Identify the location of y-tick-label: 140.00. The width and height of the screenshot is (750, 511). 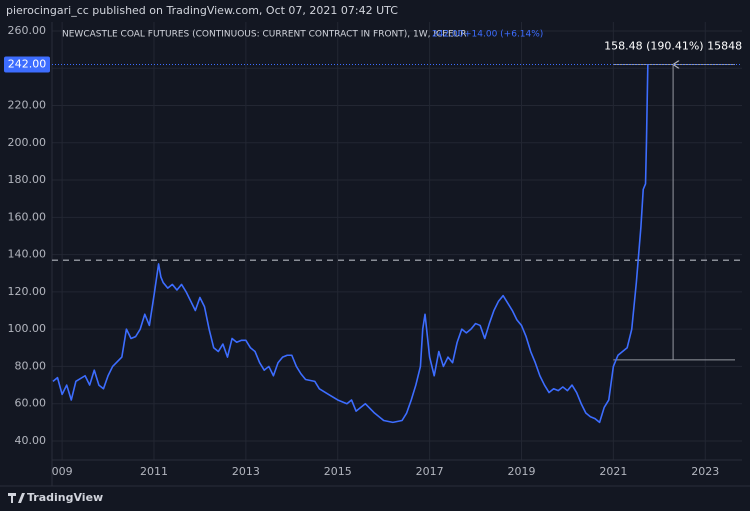
(27, 254).